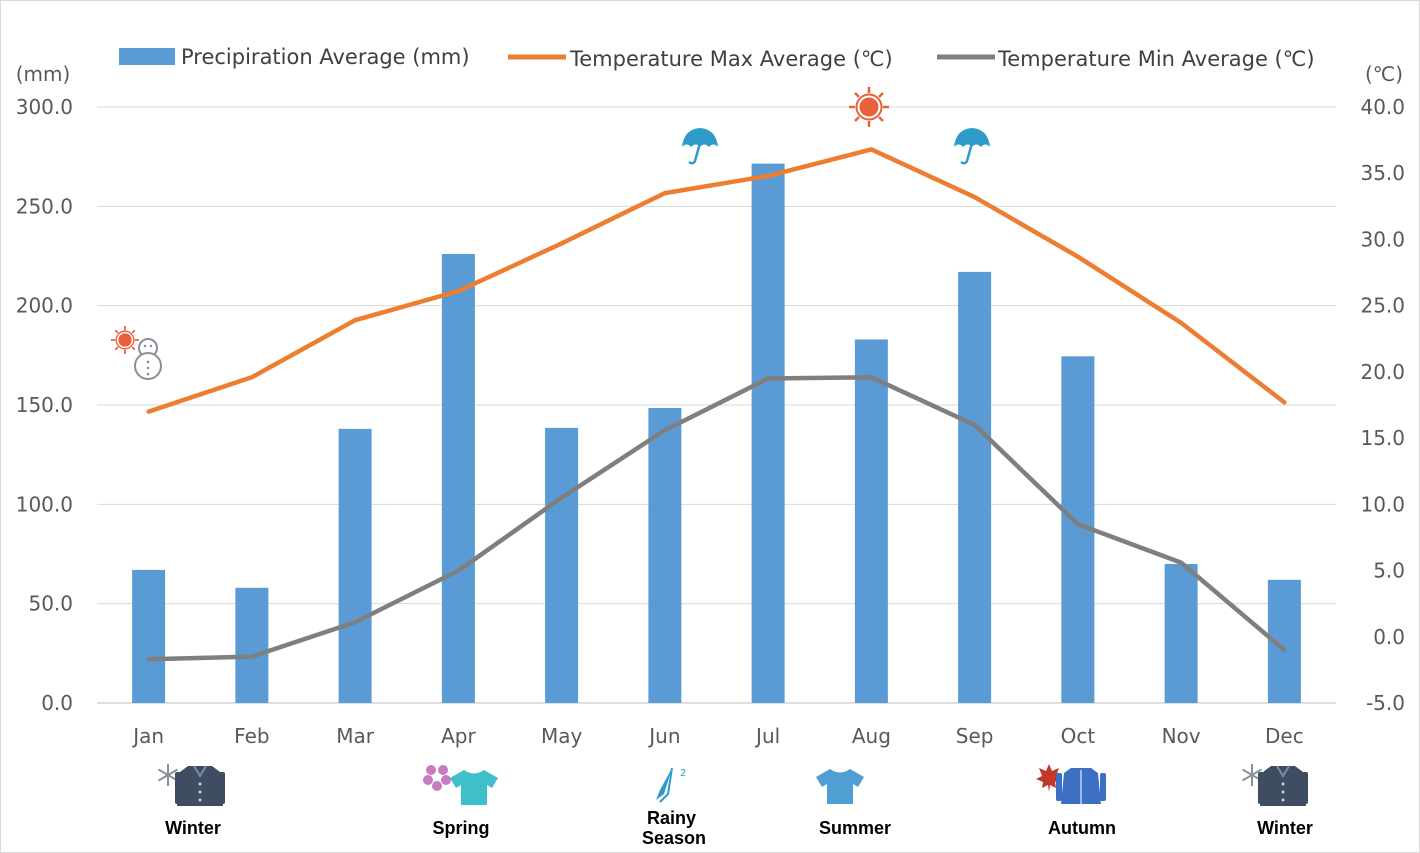  Describe the element at coordinates (355, 736) in the screenshot. I see `x-tick: Mar` at that location.